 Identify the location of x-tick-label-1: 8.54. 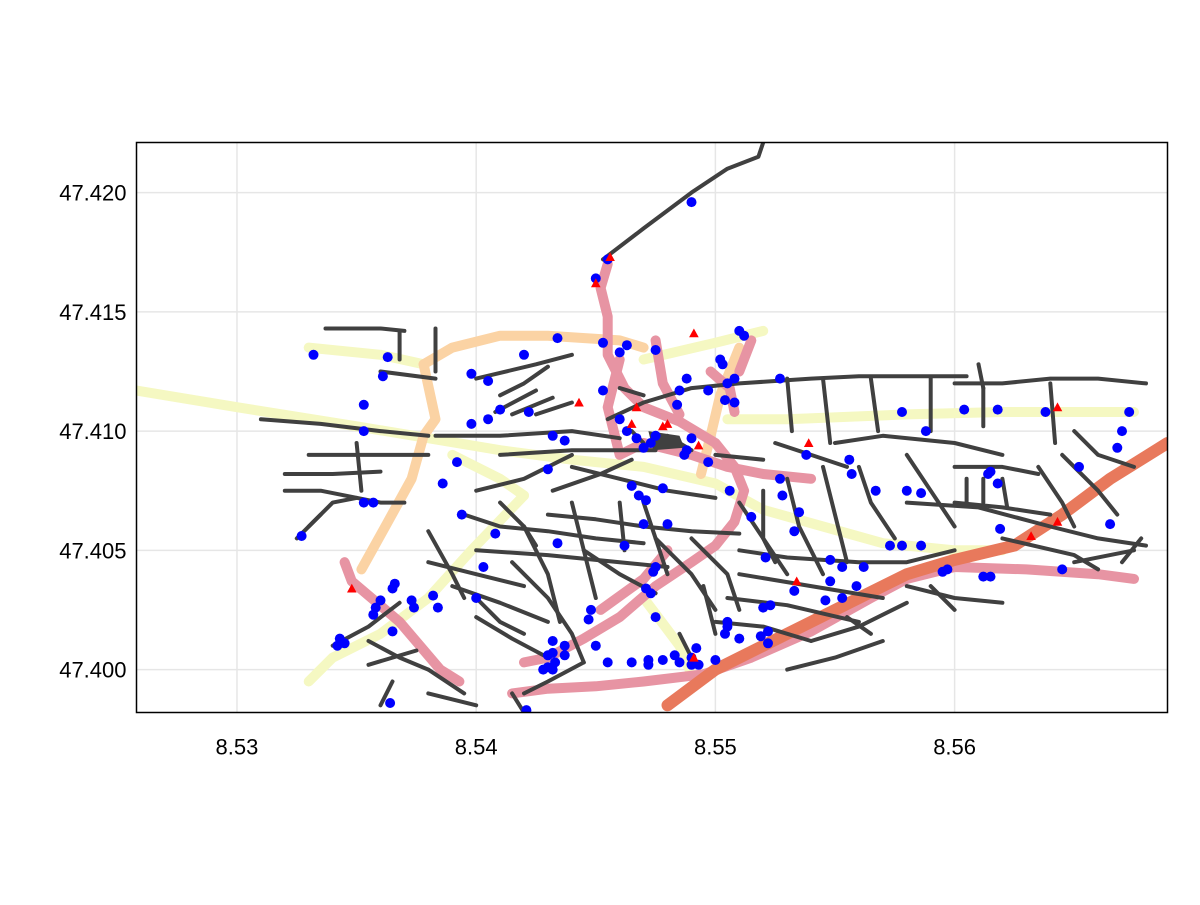
(476, 747).